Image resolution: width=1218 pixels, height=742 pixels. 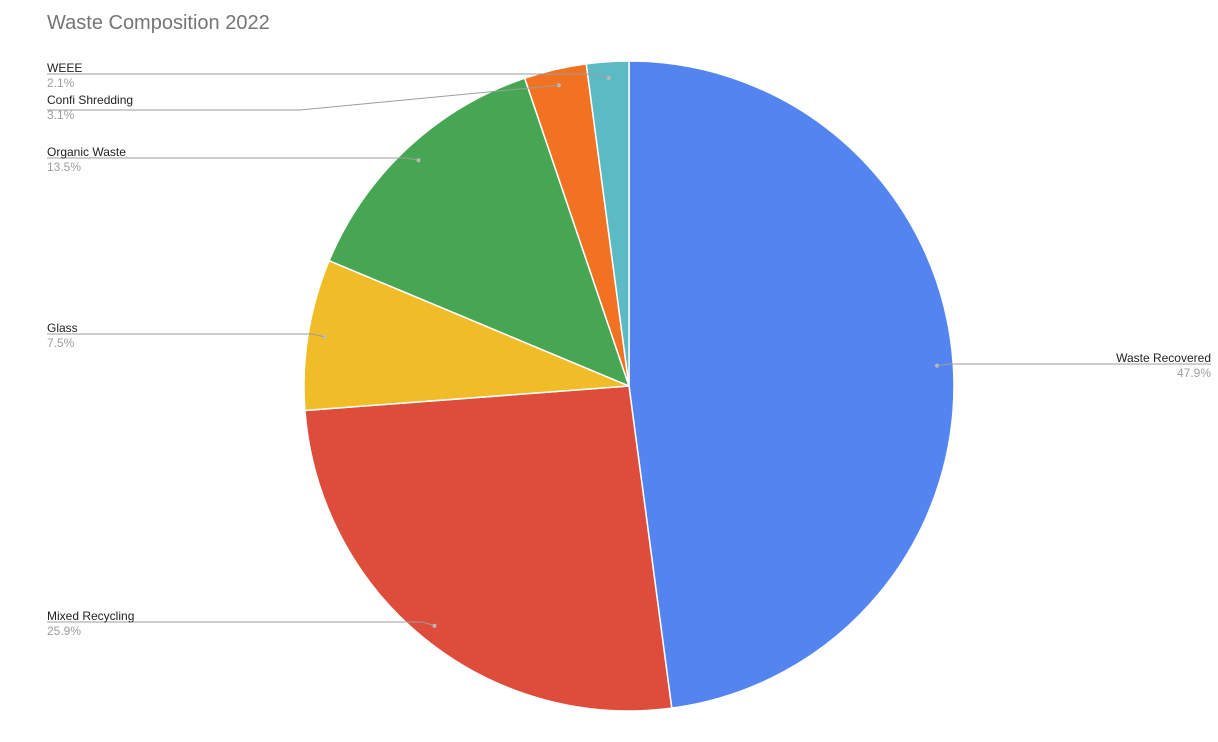 I want to click on slice-label-weee: WEEE, so click(x=64, y=68).